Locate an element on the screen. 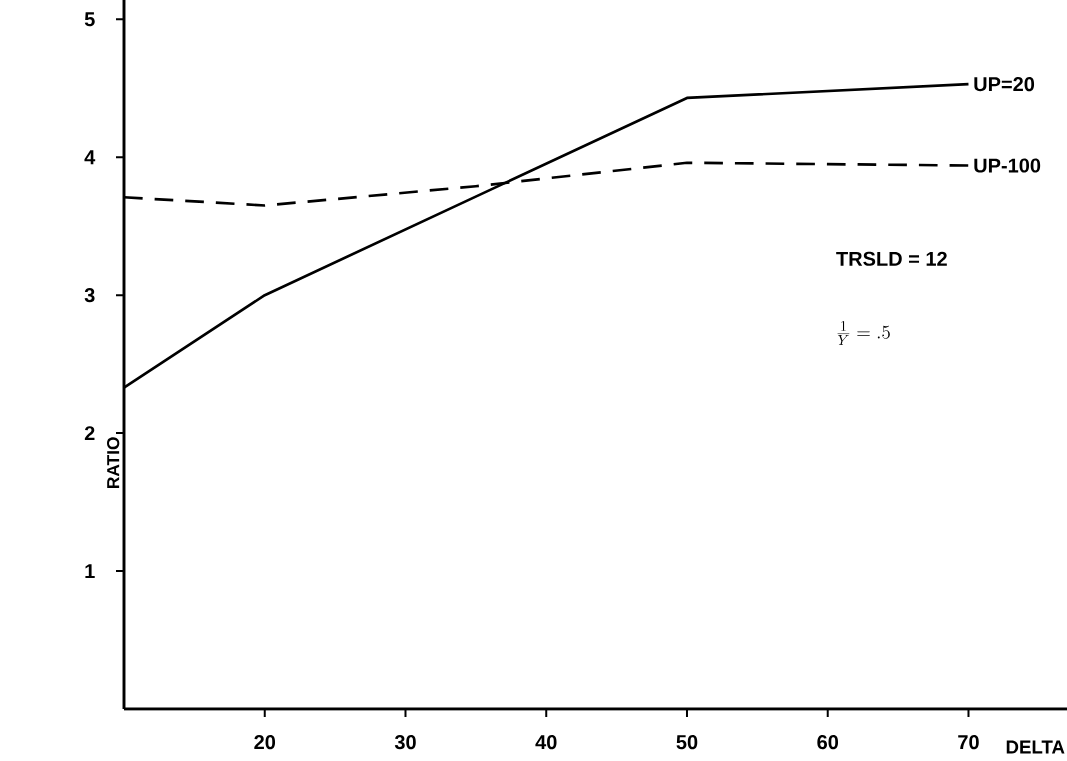  x-tick-label: 20 is located at coordinates (265, 742).